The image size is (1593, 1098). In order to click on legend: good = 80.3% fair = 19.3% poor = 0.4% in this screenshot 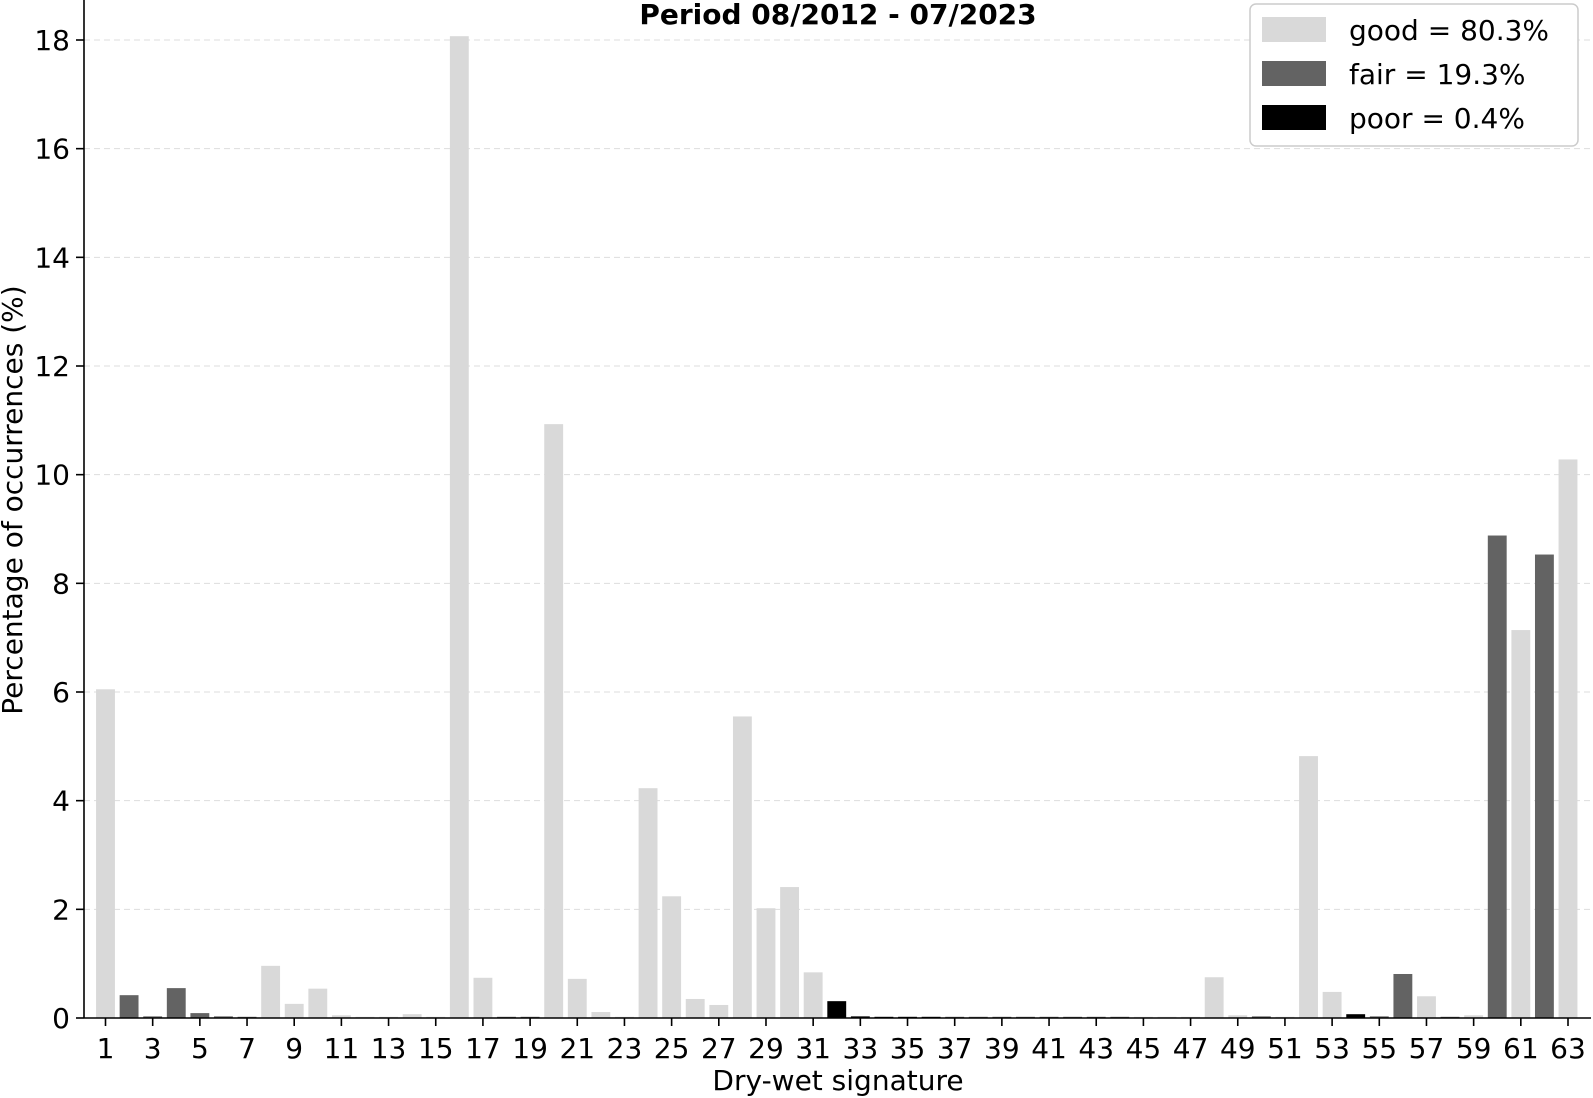, I will do `click(1414, 75)`.